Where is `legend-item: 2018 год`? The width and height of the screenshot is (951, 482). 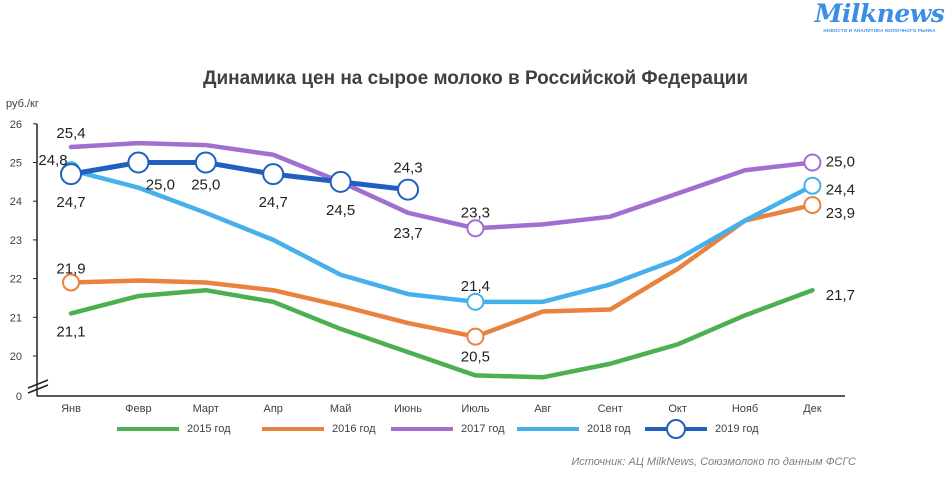
legend-item: 2018 год is located at coordinates (574, 429).